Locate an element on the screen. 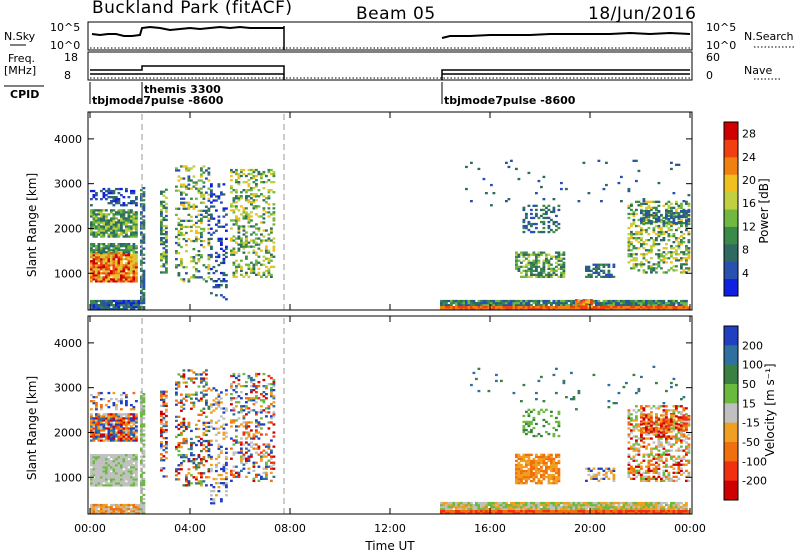 Image resolution: width=800 pixels, height=554 pixels. figure-title: Buckland Park (fitACF) is located at coordinates (192, 9).